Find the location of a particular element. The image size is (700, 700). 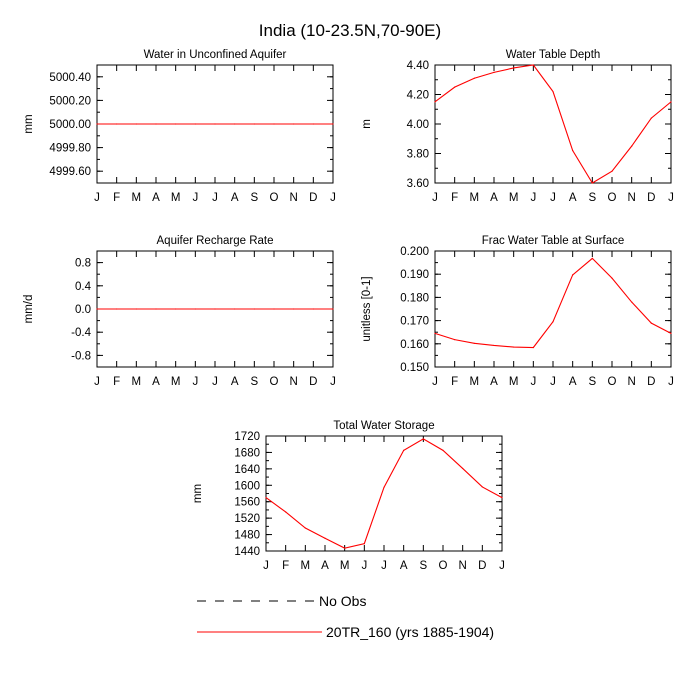

panel-title: Frac Water Table at Surface is located at coordinates (553, 241).